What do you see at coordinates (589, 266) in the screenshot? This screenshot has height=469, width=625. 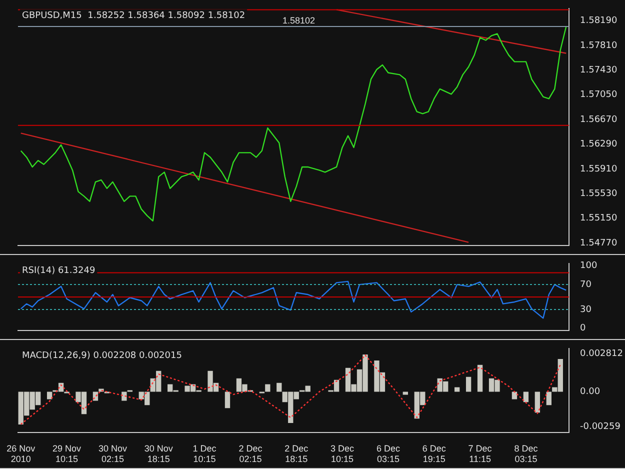 I see `y-tick-label: 100` at bounding box center [589, 266].